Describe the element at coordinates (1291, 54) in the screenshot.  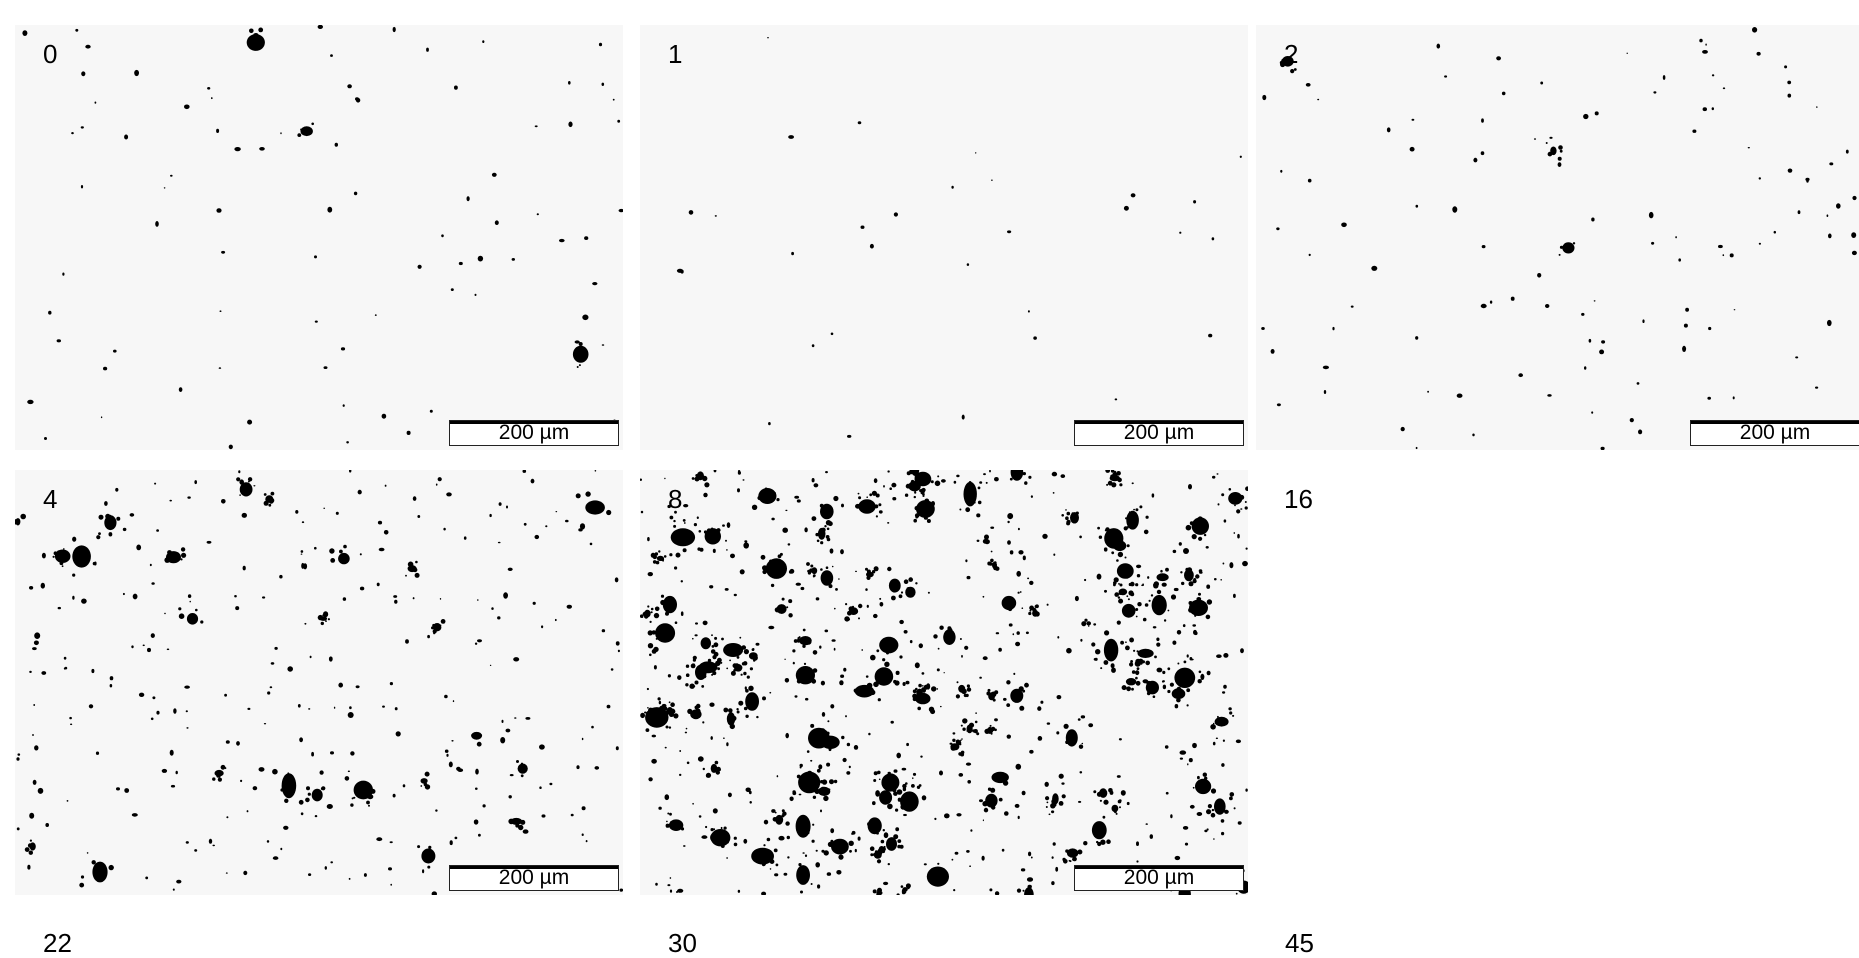
I see `panel-label: 2` at that location.